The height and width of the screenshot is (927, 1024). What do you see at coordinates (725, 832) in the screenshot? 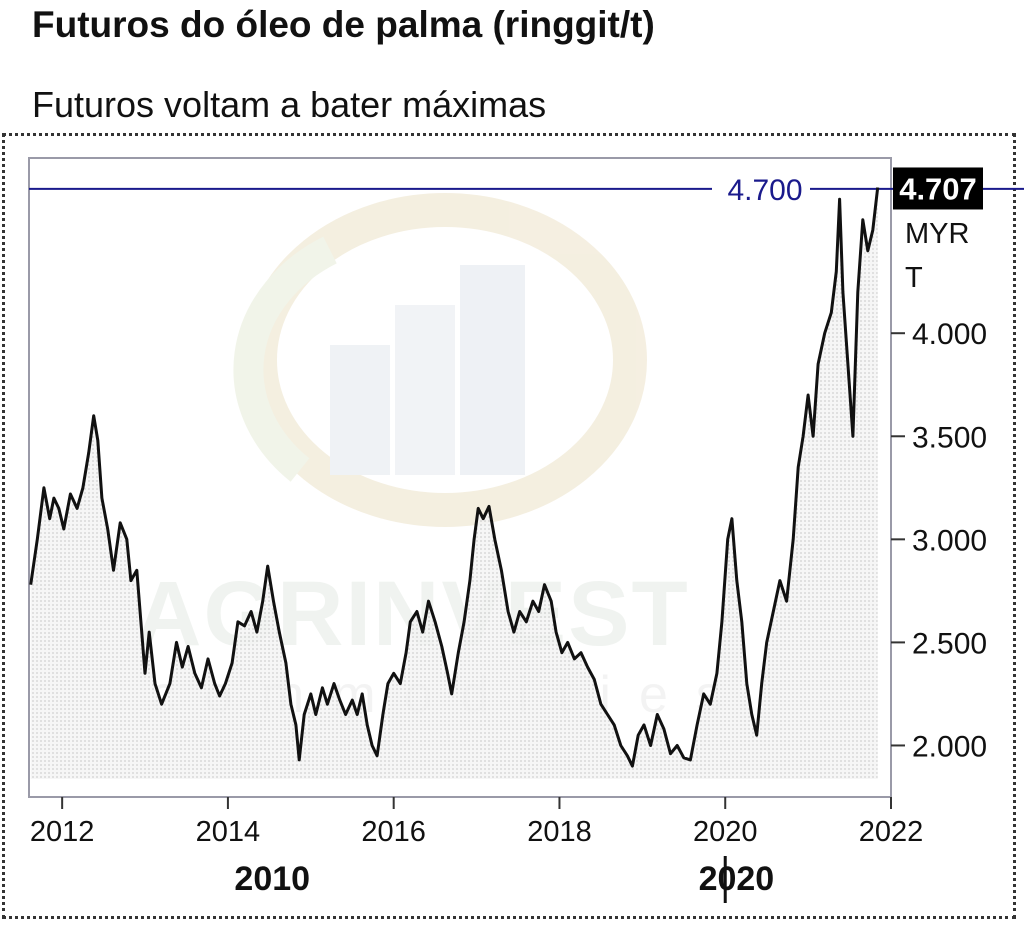
I see `x-tick-label: 2020` at bounding box center [725, 832].